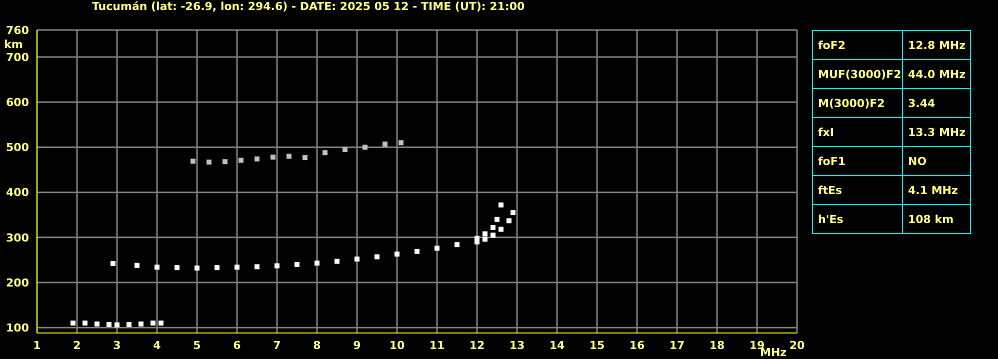  What do you see at coordinates (77, 345) in the screenshot?
I see `x-tick-label: 2` at bounding box center [77, 345].